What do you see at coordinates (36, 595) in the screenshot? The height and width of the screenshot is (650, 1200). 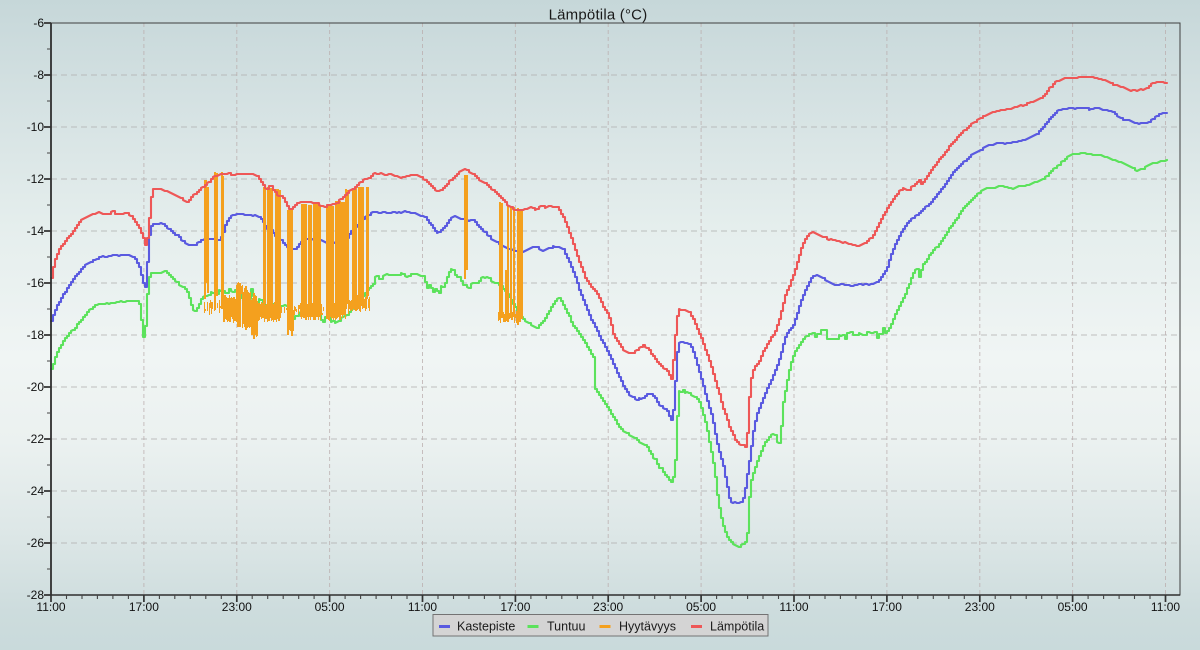 I see `svg-text: -28` at bounding box center [36, 595].